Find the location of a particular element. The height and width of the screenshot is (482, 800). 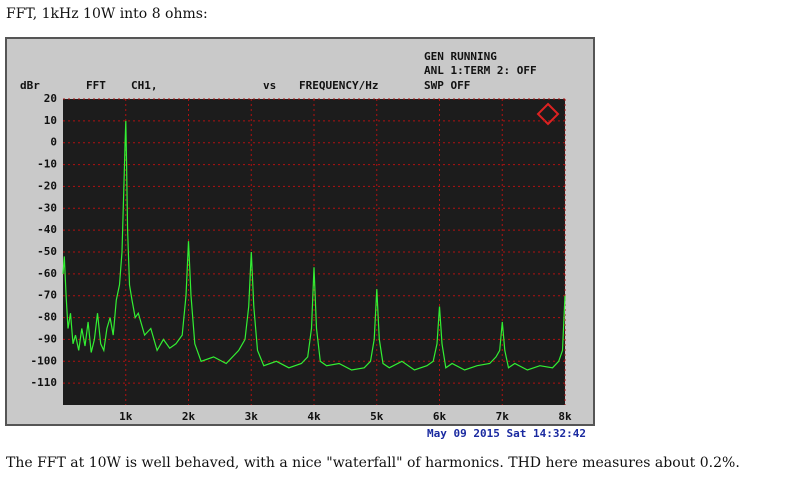

y-tick-label: 0 is located at coordinates (53, 142).